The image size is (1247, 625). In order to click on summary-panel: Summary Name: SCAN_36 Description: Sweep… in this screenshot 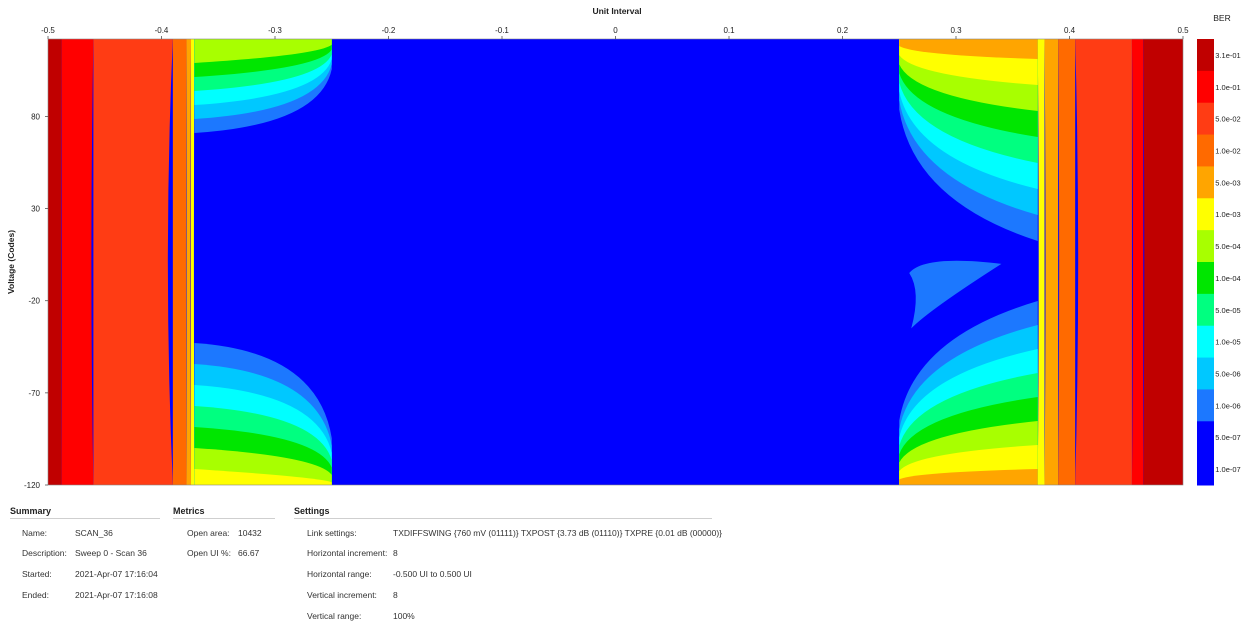, I will do `click(82, 562)`.